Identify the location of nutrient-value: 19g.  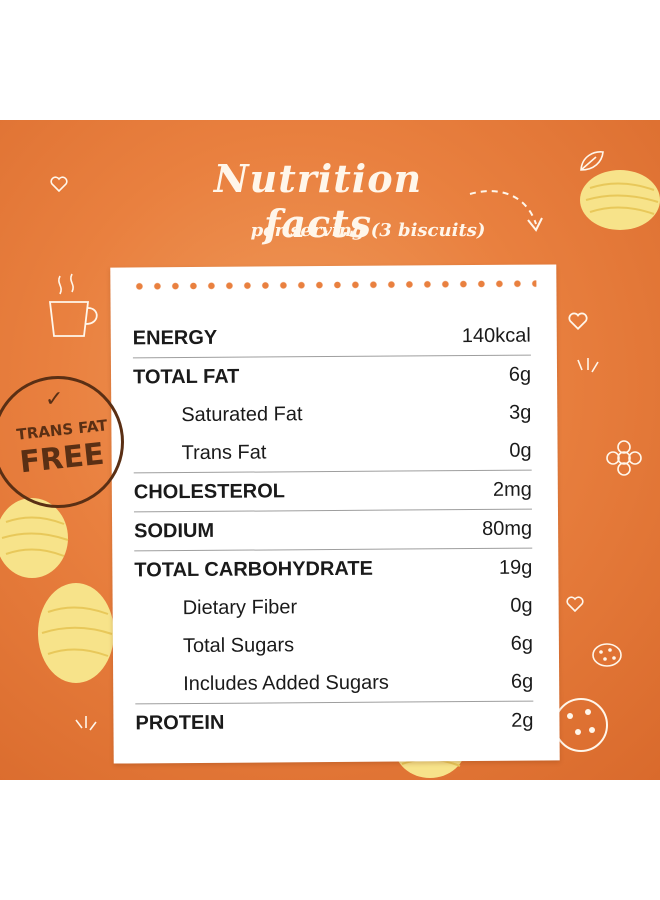
(515, 567).